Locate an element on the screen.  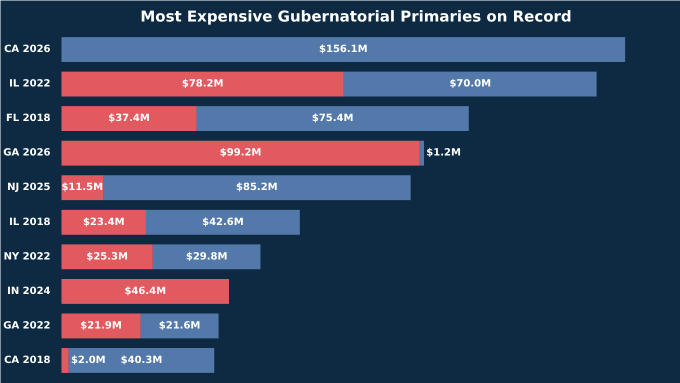
data-label: $99.2M is located at coordinates (241, 153).